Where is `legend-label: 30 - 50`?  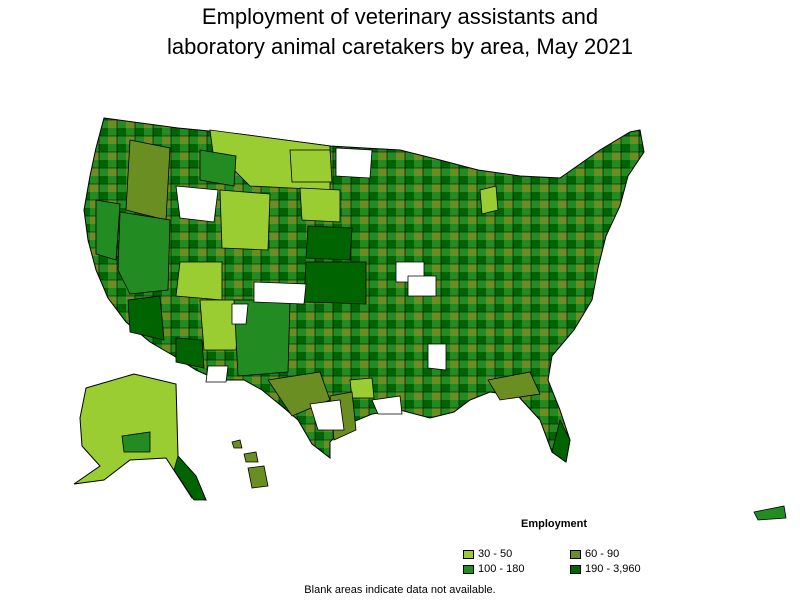
legend-label: 30 - 50 is located at coordinates (495, 554).